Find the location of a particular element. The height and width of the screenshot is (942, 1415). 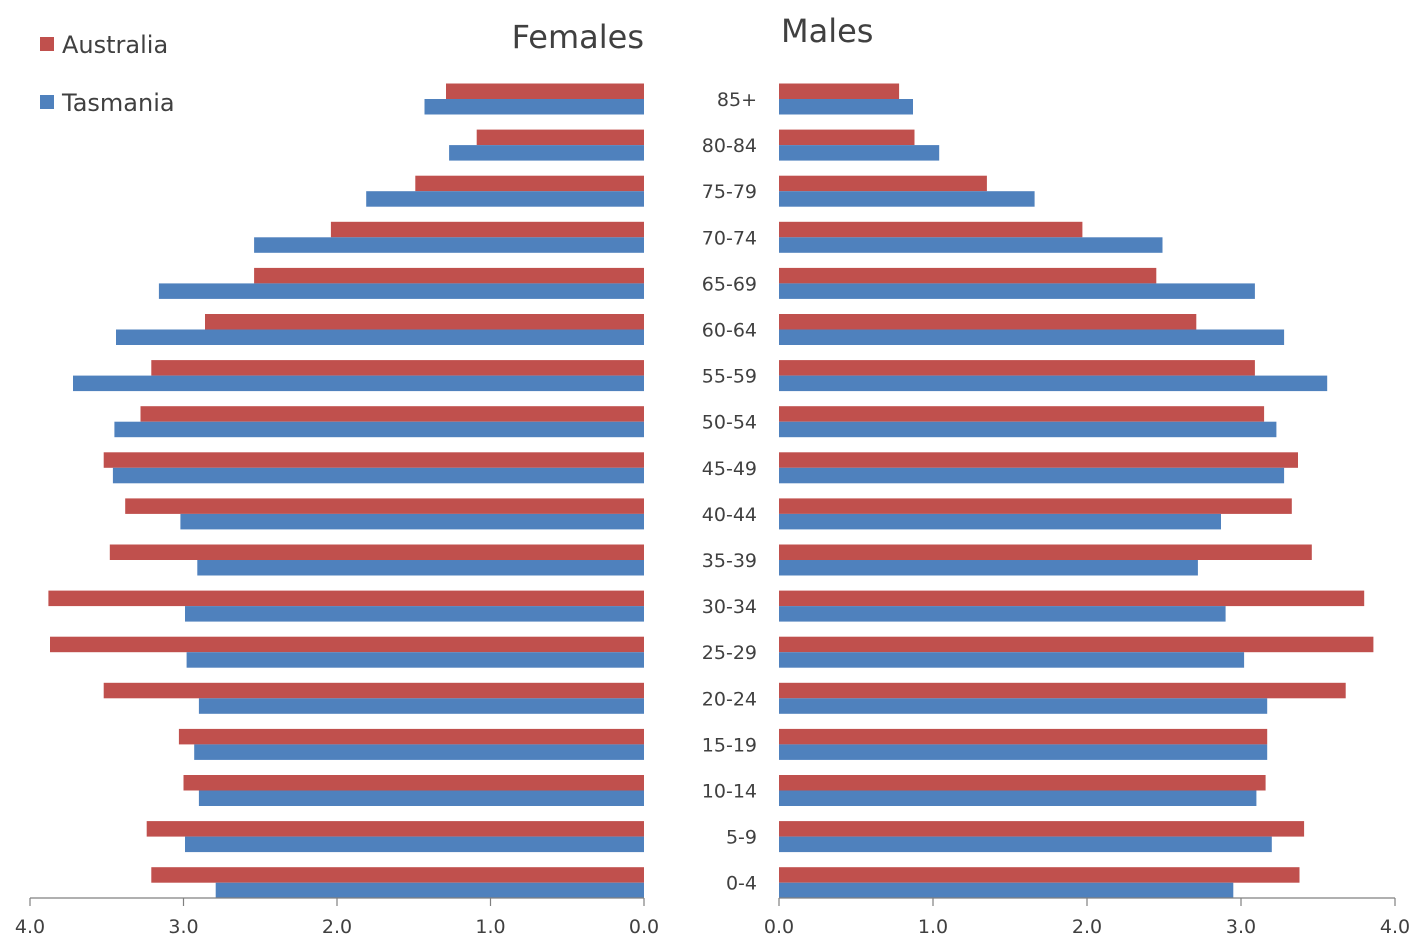

age-group-label: 20-24 is located at coordinates (729, 699).